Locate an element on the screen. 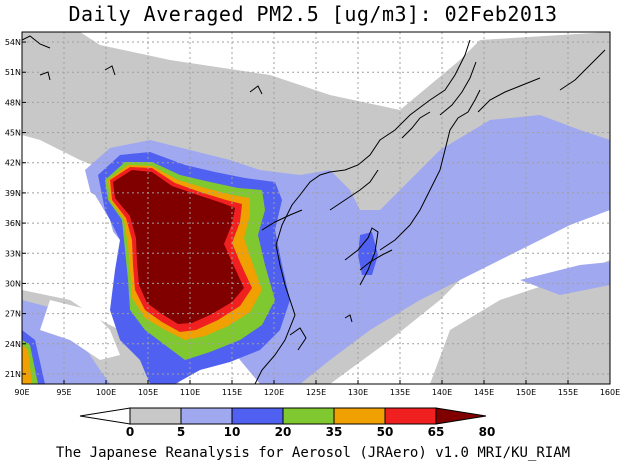 This screenshot has height=466, width=626. lat-tick-label: 33N is located at coordinates (13, 253).